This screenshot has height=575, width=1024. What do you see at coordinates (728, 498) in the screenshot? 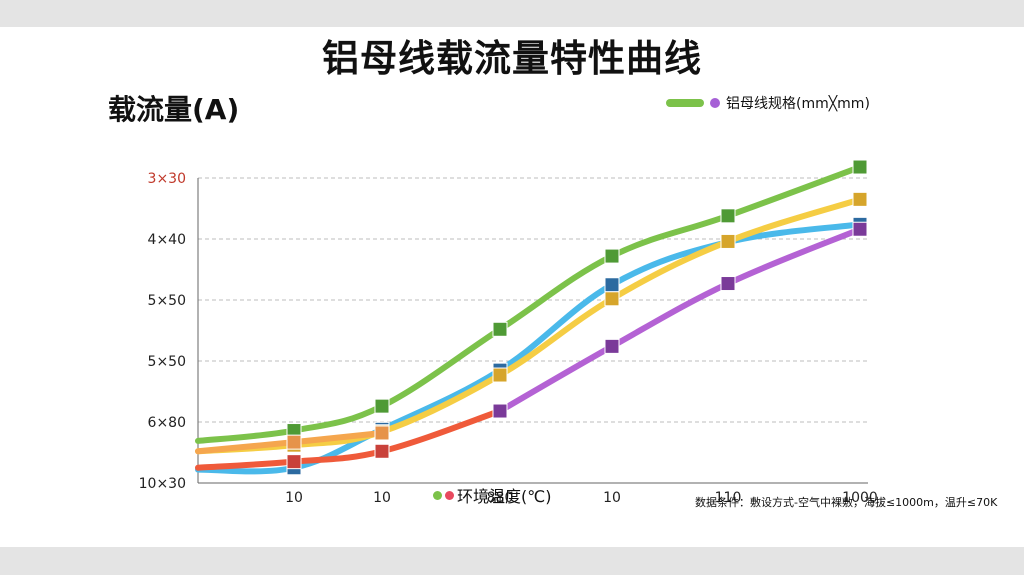
I see `x-tick-label: 110` at bounding box center [728, 498].